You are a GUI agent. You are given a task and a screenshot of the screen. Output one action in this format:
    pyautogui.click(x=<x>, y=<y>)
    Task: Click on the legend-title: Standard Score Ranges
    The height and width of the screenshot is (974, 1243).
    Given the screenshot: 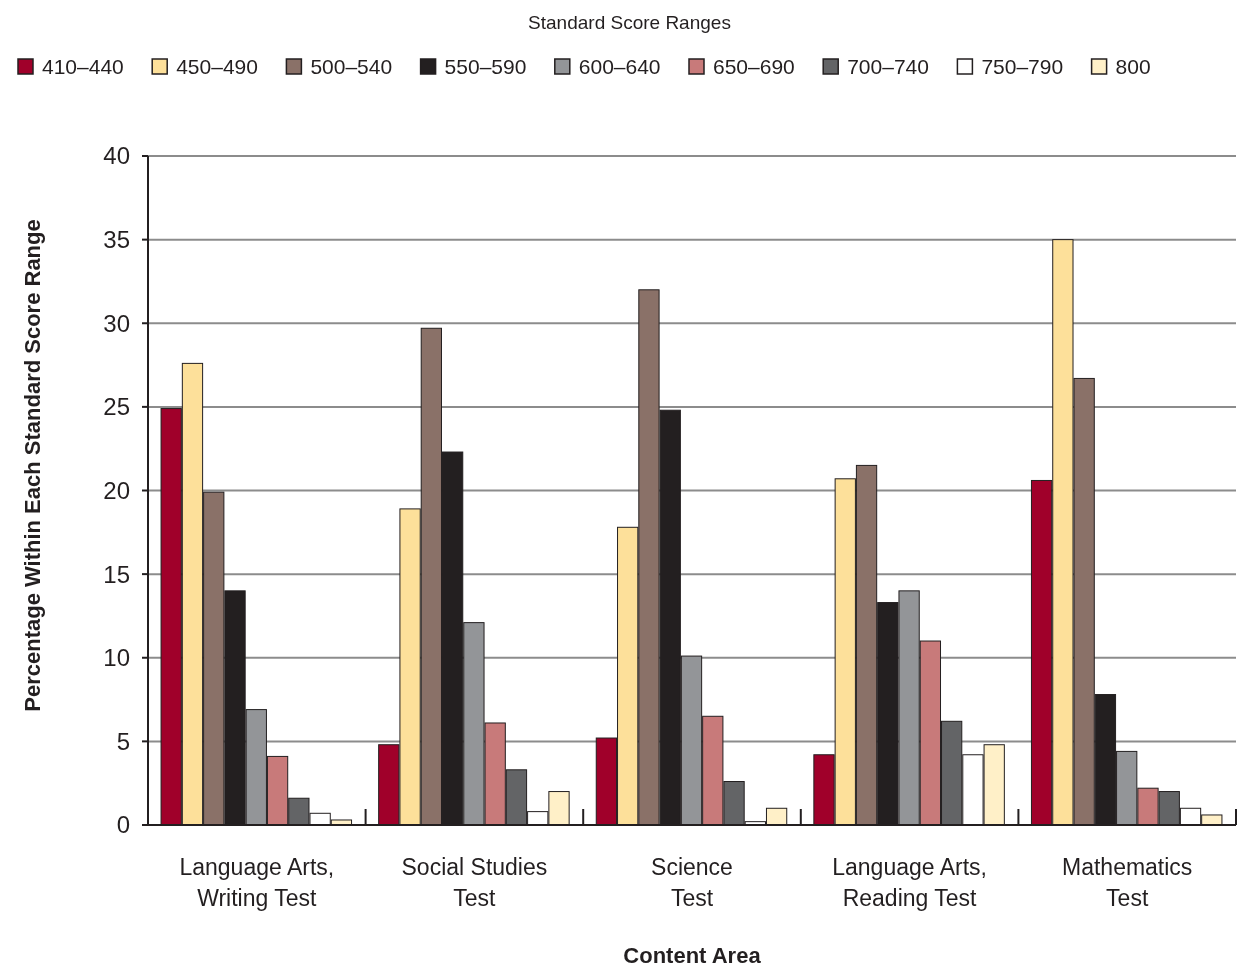 What is the action you would take?
    pyautogui.click(x=629, y=22)
    